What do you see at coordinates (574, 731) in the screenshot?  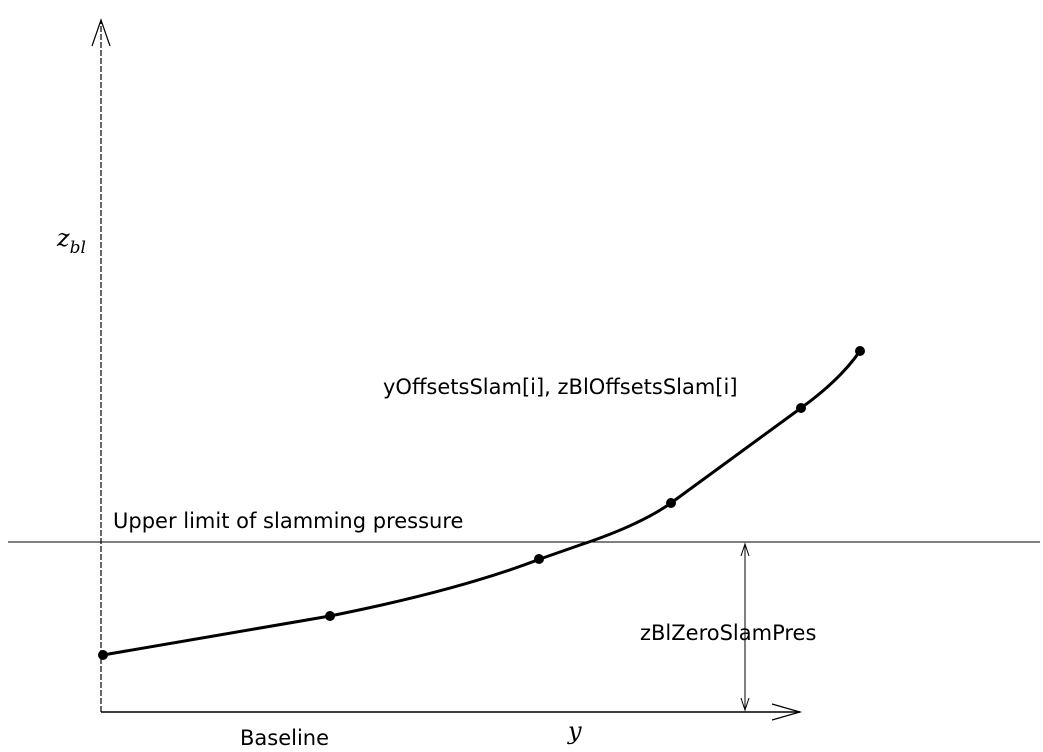 I see `y-axis-label: y` at bounding box center [574, 731].